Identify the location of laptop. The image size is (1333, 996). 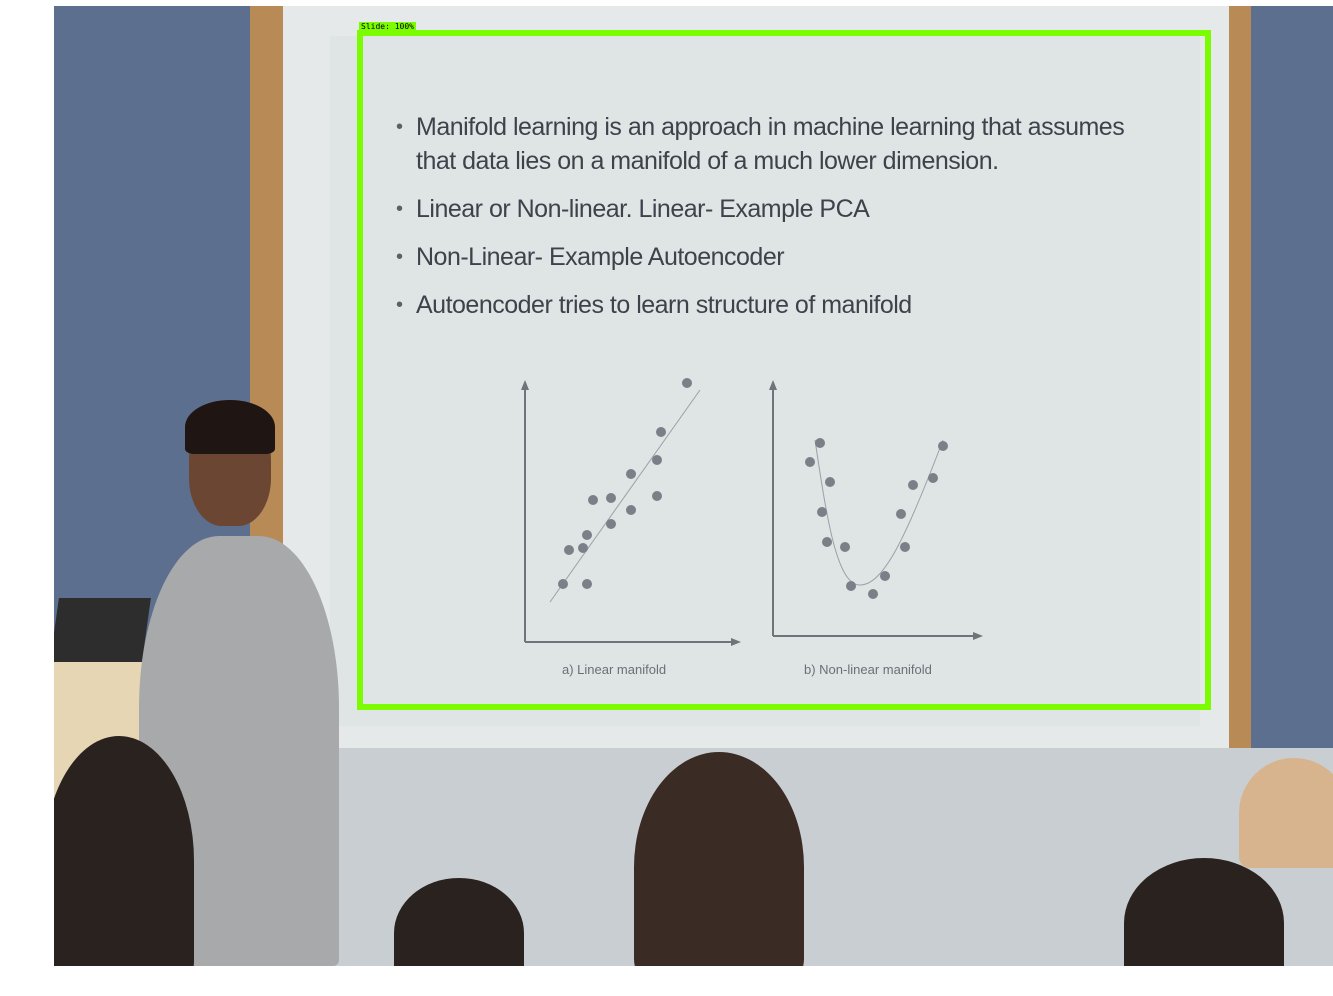
(102, 633).